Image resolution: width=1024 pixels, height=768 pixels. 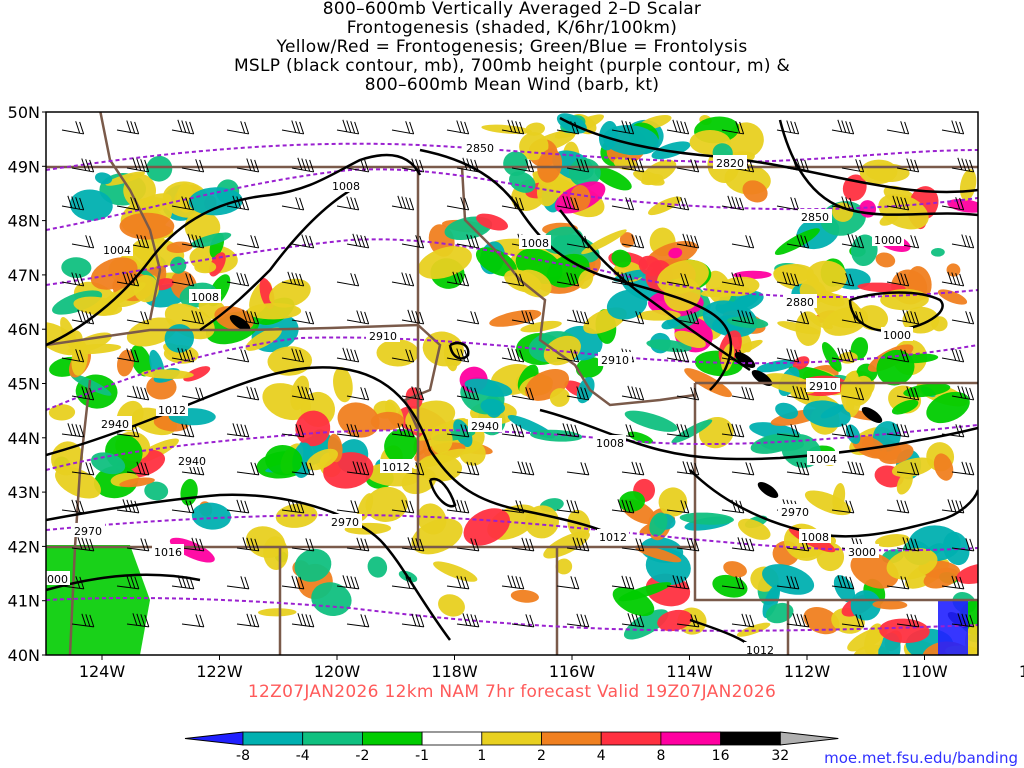 I want to click on longitude-labels: 124W122W120W118W116W114W112W110W108W106W, so click(x=551, y=671).